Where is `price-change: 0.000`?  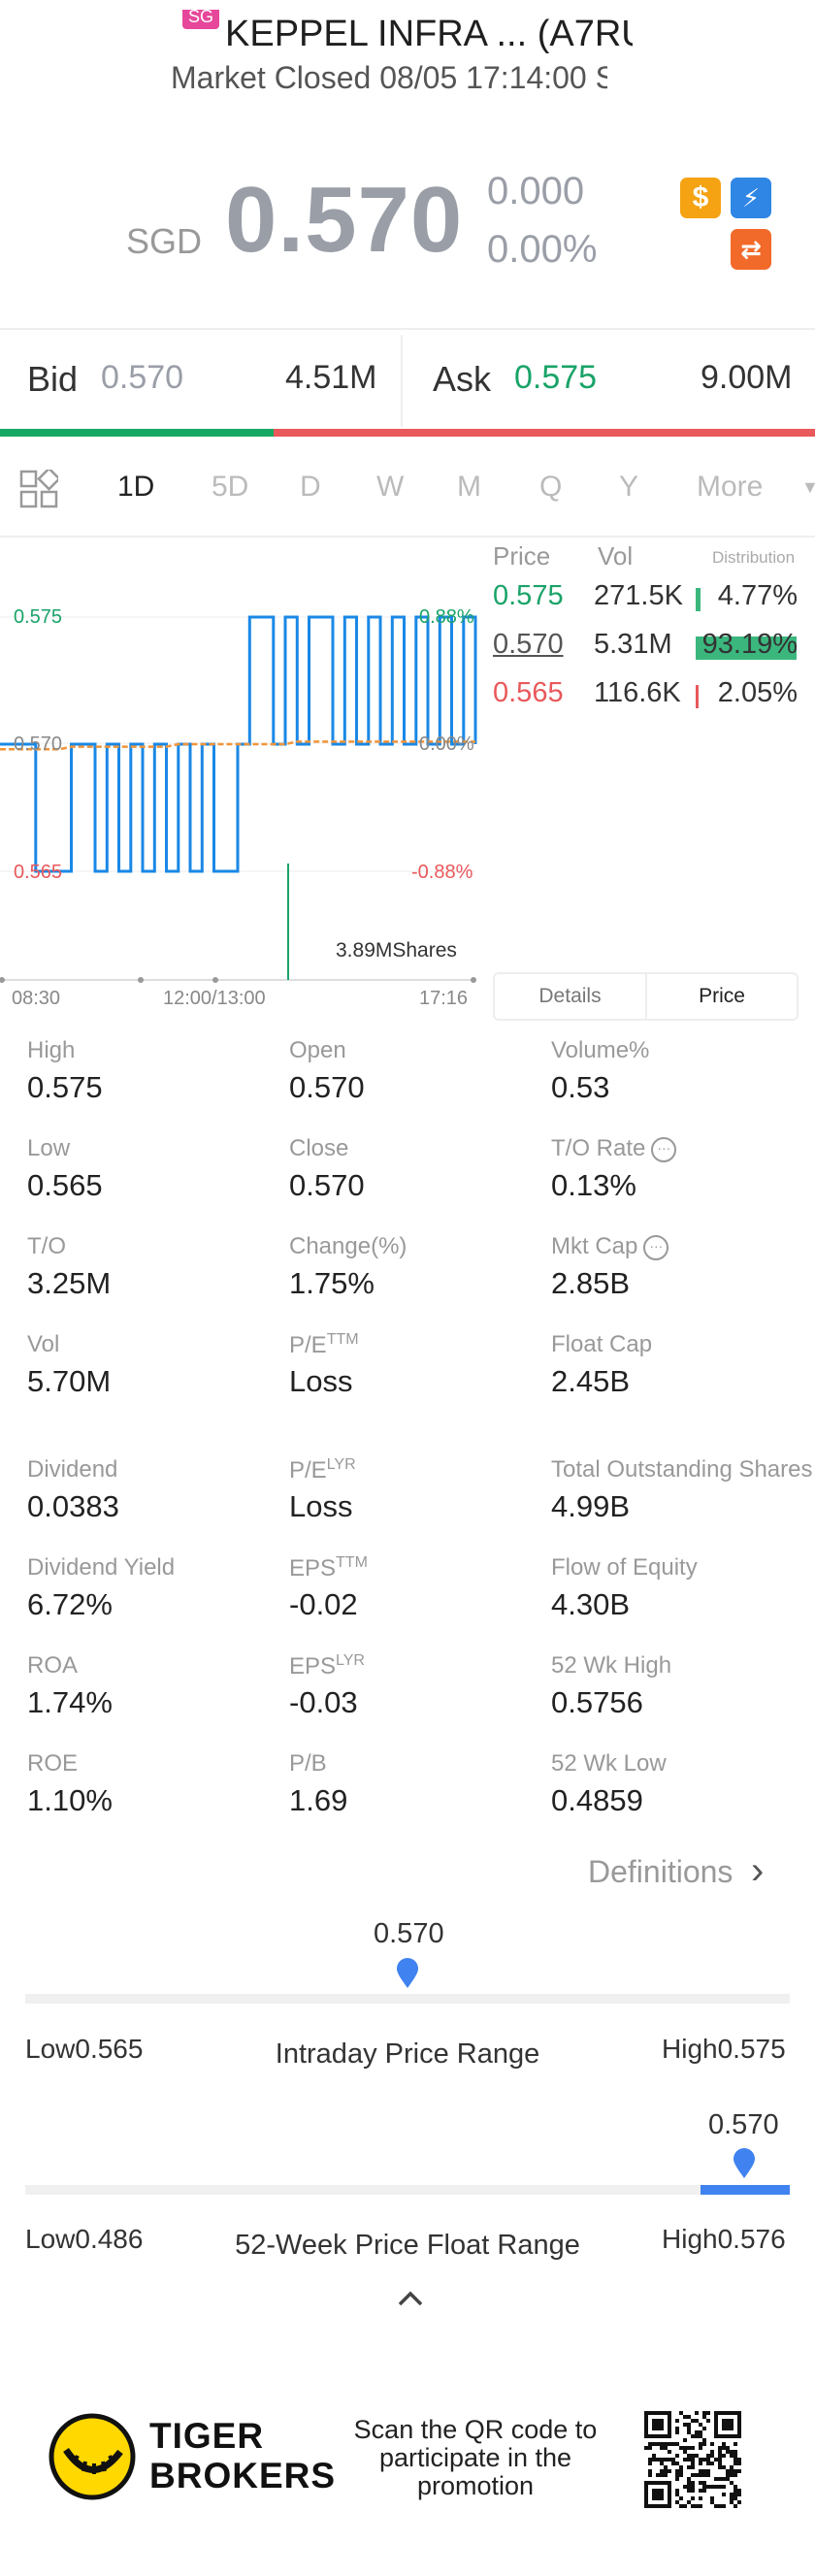 price-change: 0.000 is located at coordinates (536, 191).